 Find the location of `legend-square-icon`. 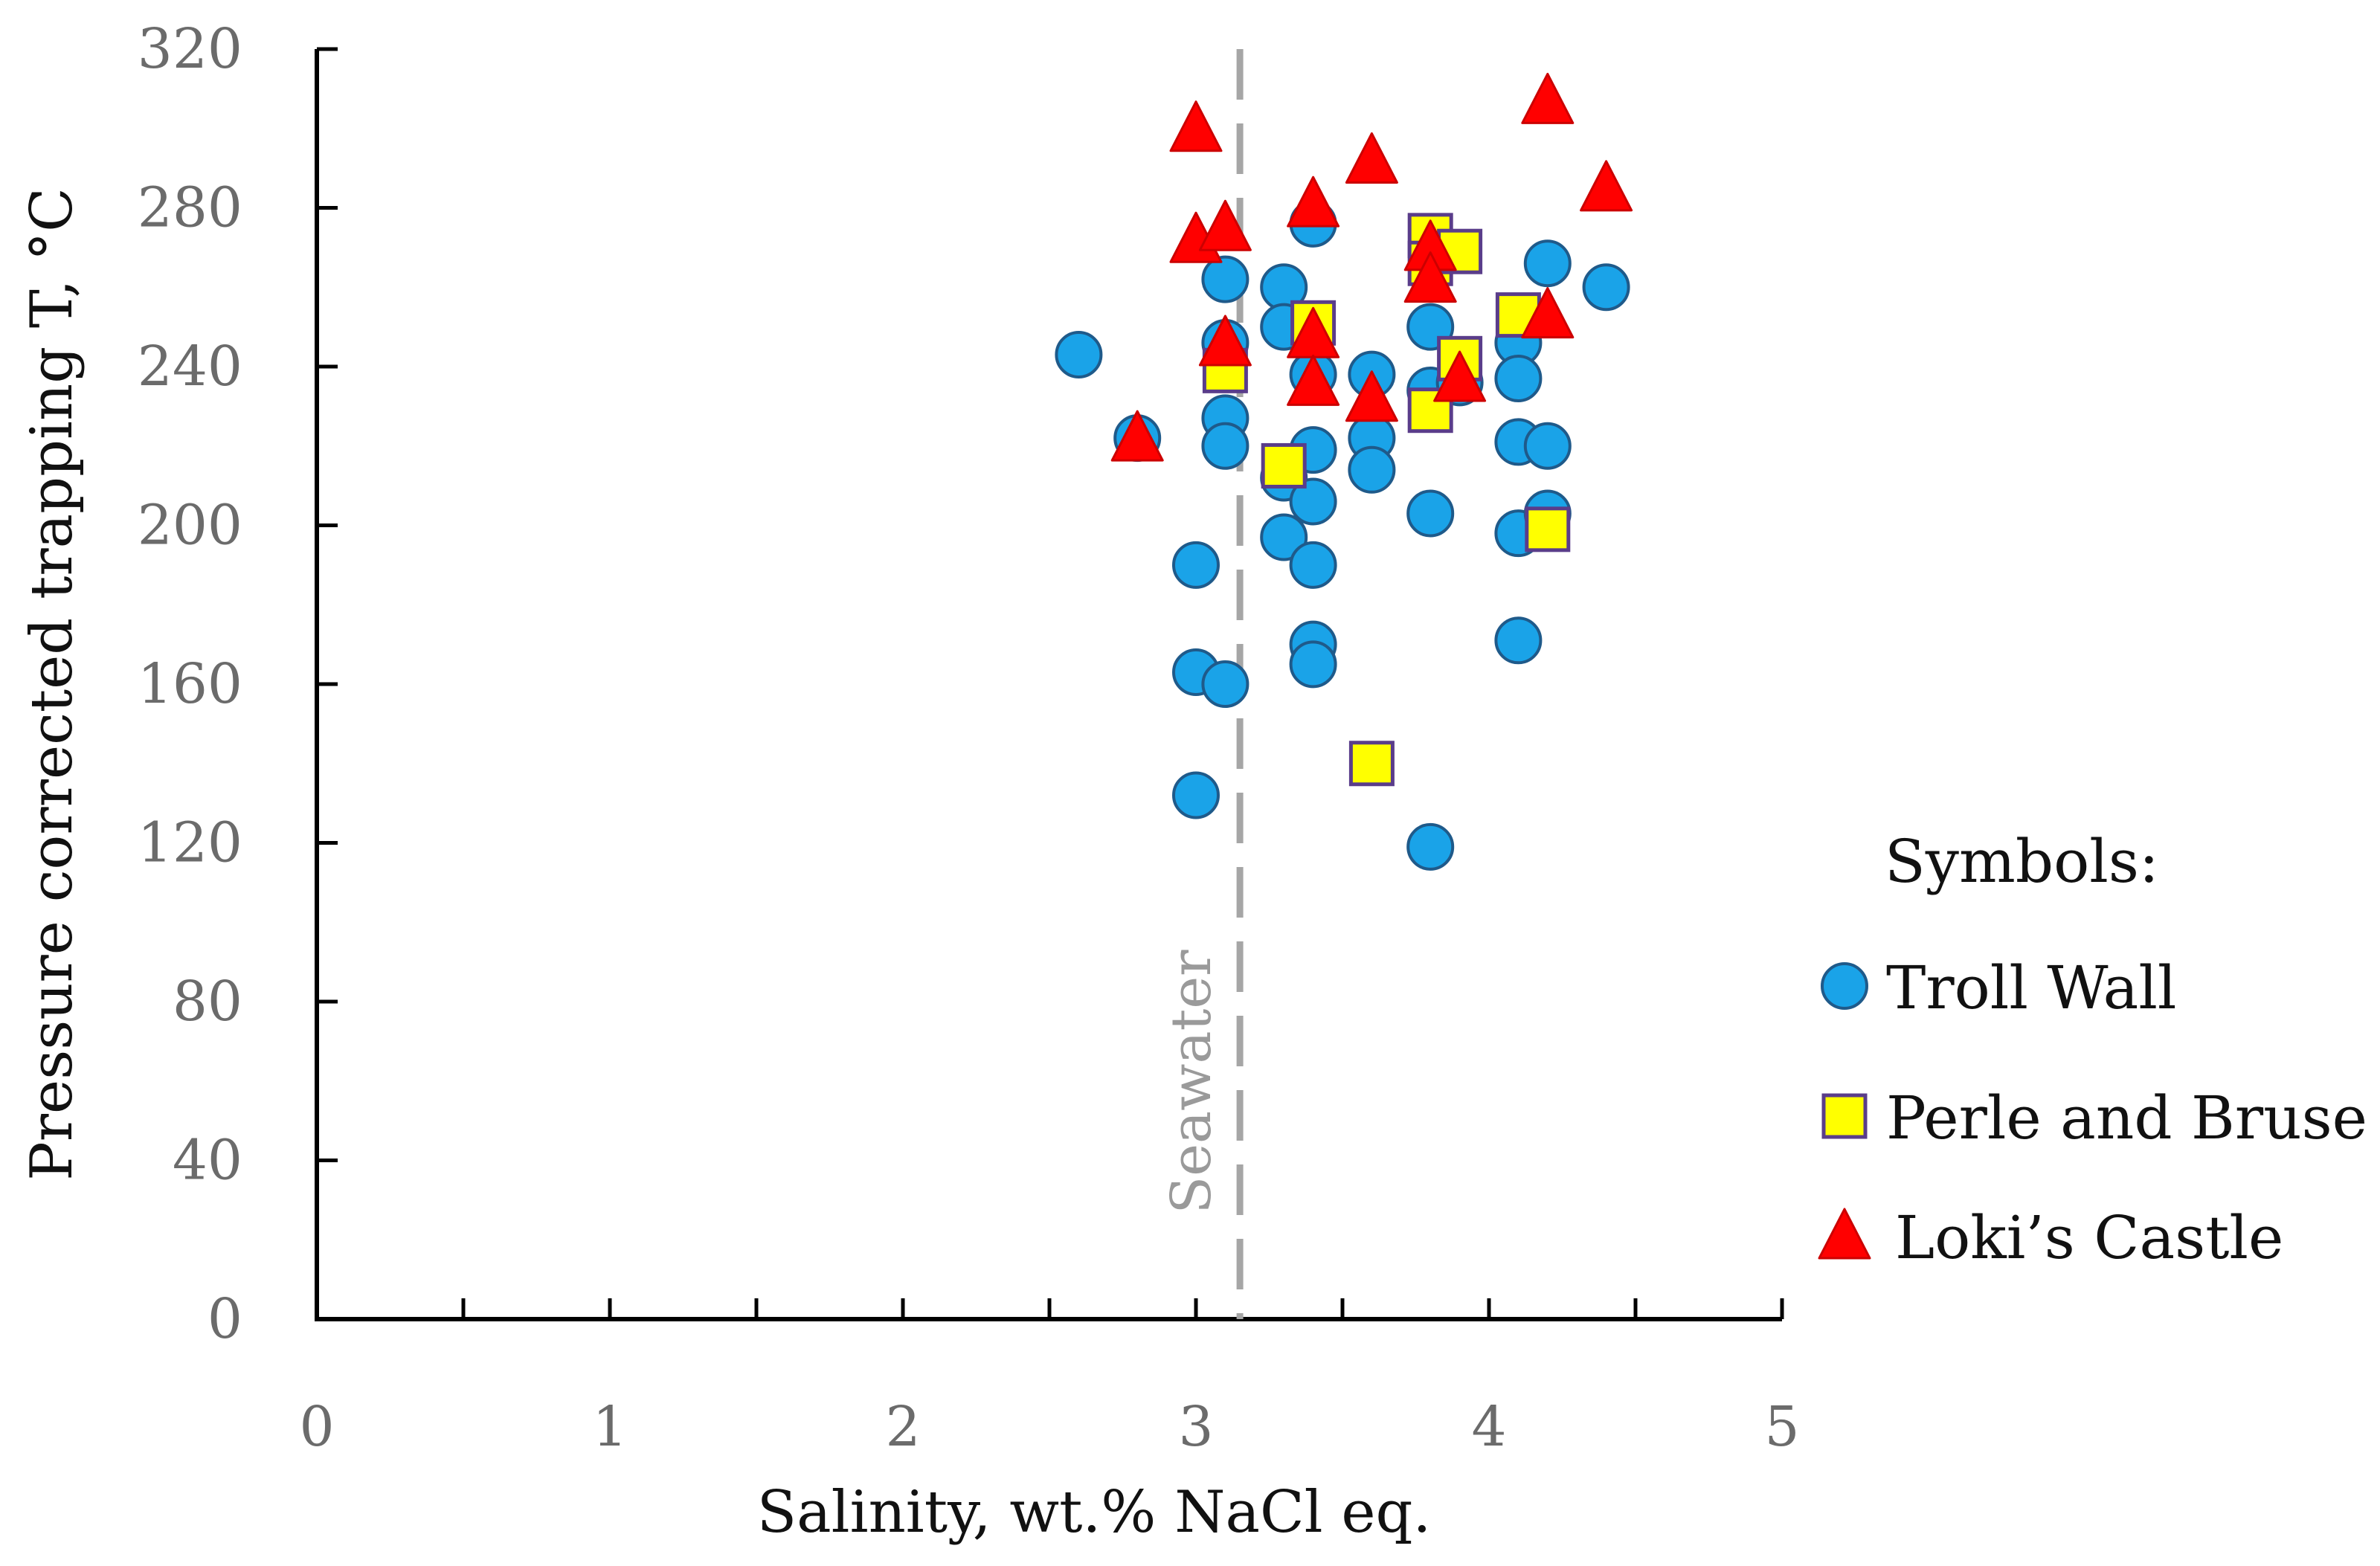

legend-square-icon is located at coordinates (1844, 1116).